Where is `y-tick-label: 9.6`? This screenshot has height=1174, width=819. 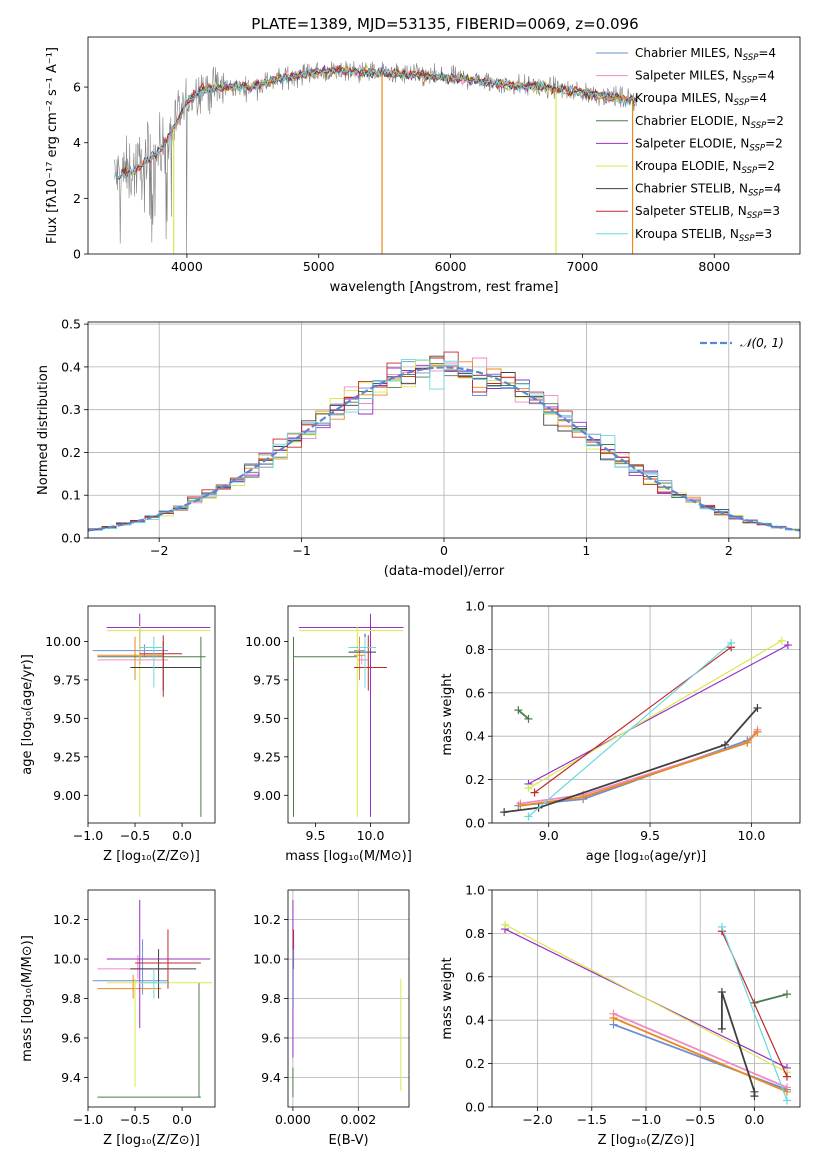
y-tick-label: 9.6 is located at coordinates (271, 1037).